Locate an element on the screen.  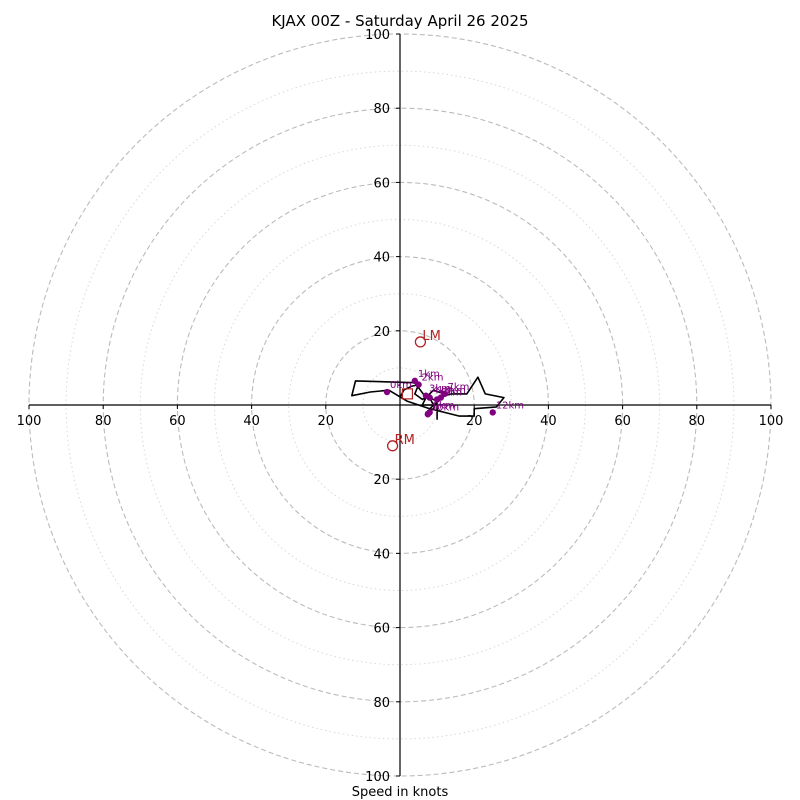
y-tick-label-bottom: 20 is located at coordinates (381, 480).